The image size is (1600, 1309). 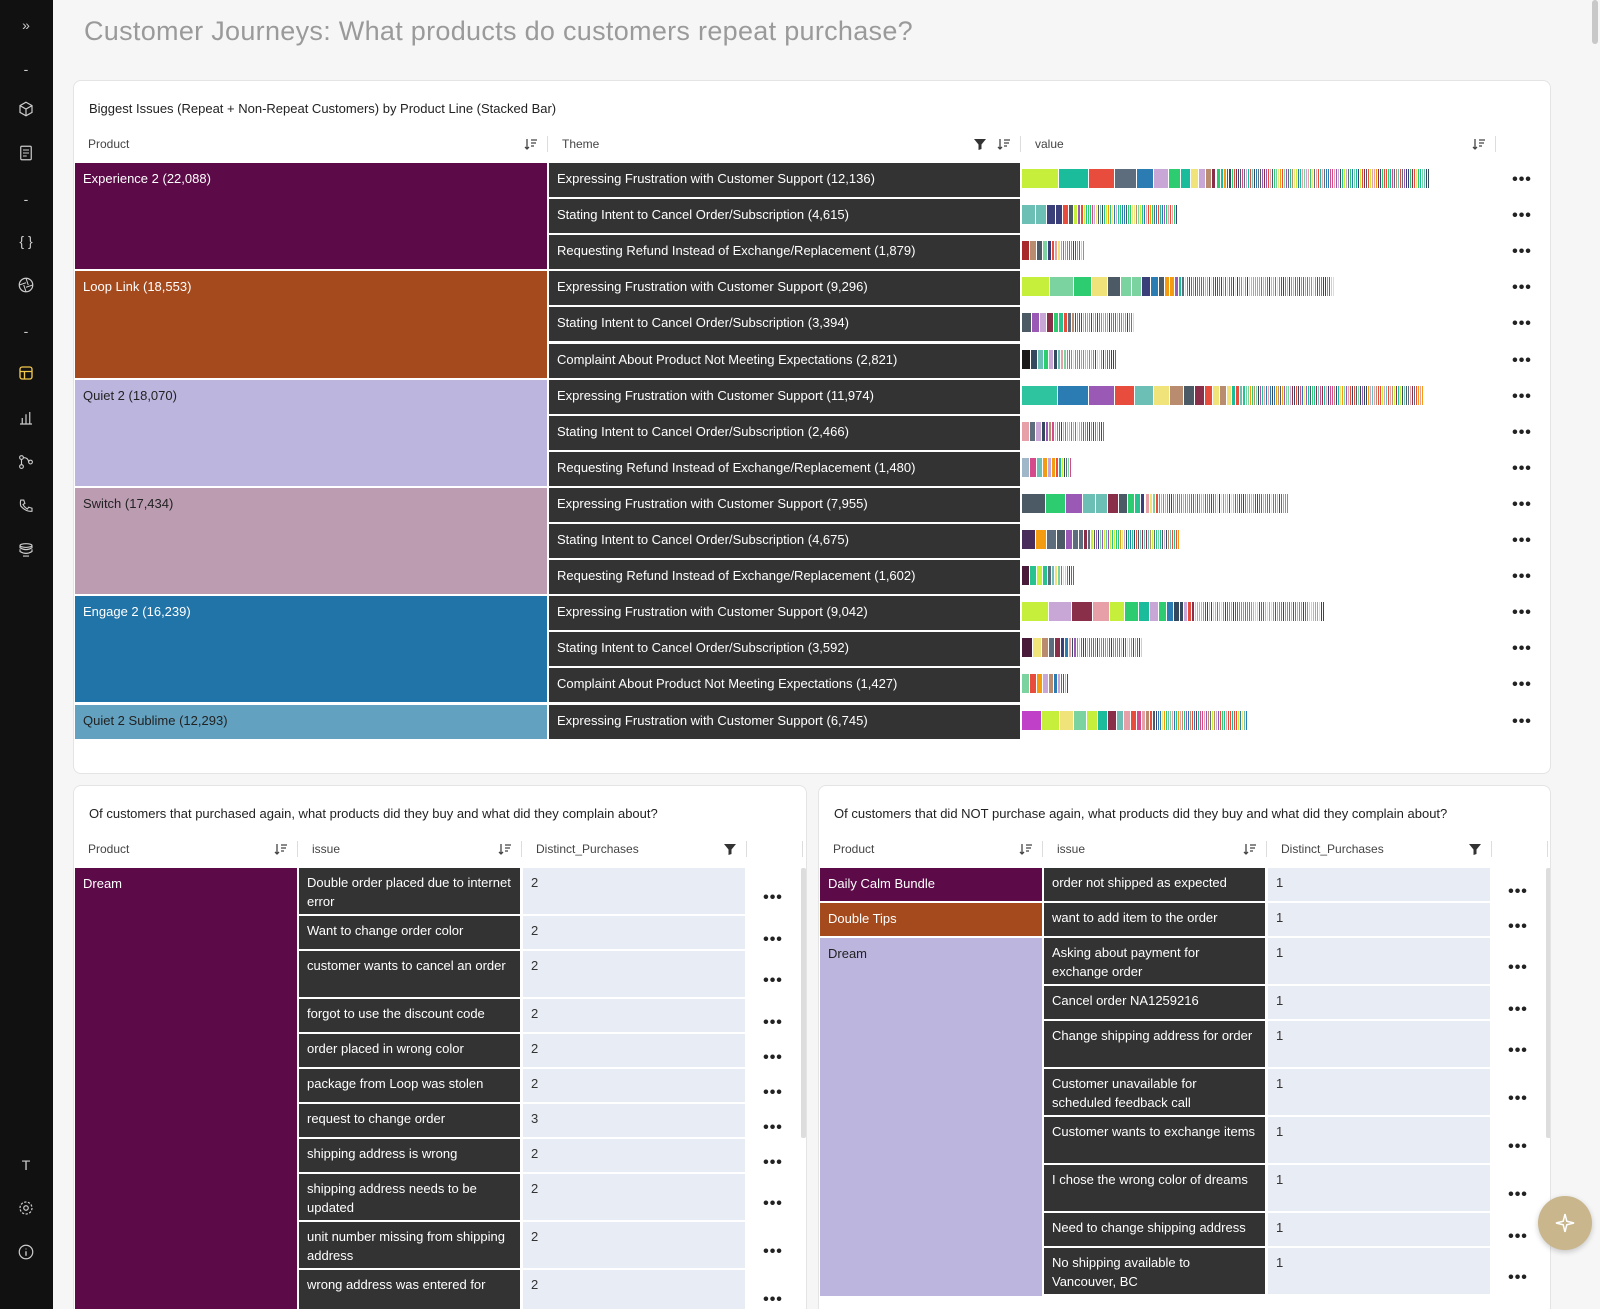 What do you see at coordinates (1548, 1003) in the screenshot?
I see `table-scrollbar` at bounding box center [1548, 1003].